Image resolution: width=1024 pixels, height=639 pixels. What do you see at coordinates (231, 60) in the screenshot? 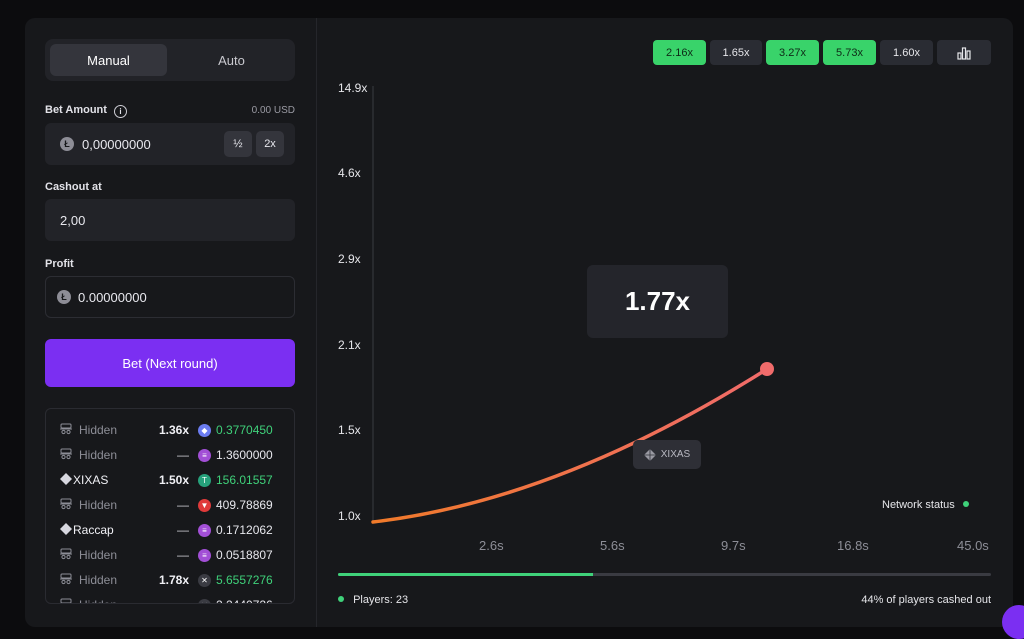
I see `tab-auto: Auto` at bounding box center [231, 60].